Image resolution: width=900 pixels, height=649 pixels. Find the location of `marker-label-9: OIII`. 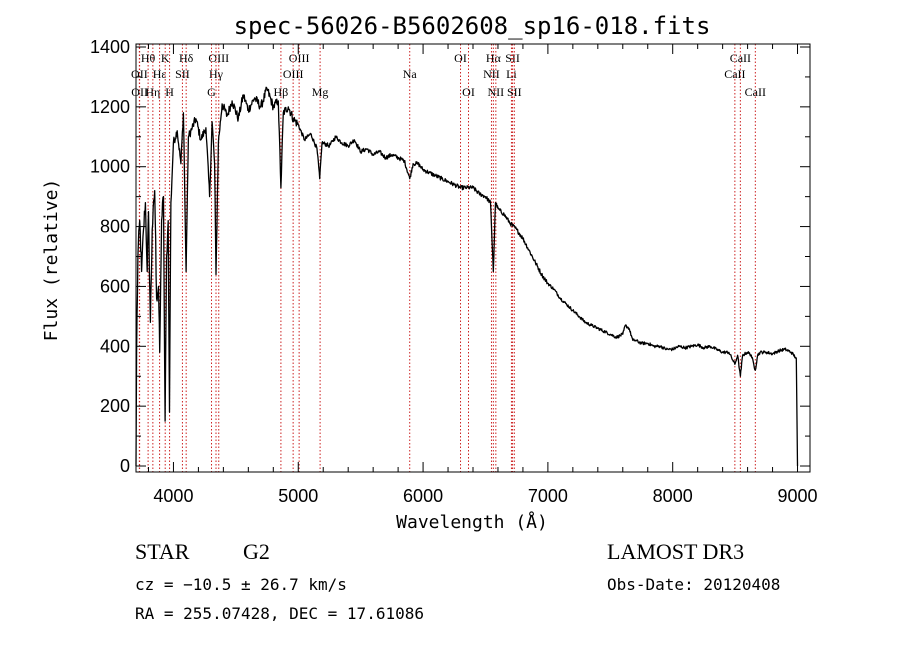

marker-label-9: OIII is located at coordinates (218, 58).